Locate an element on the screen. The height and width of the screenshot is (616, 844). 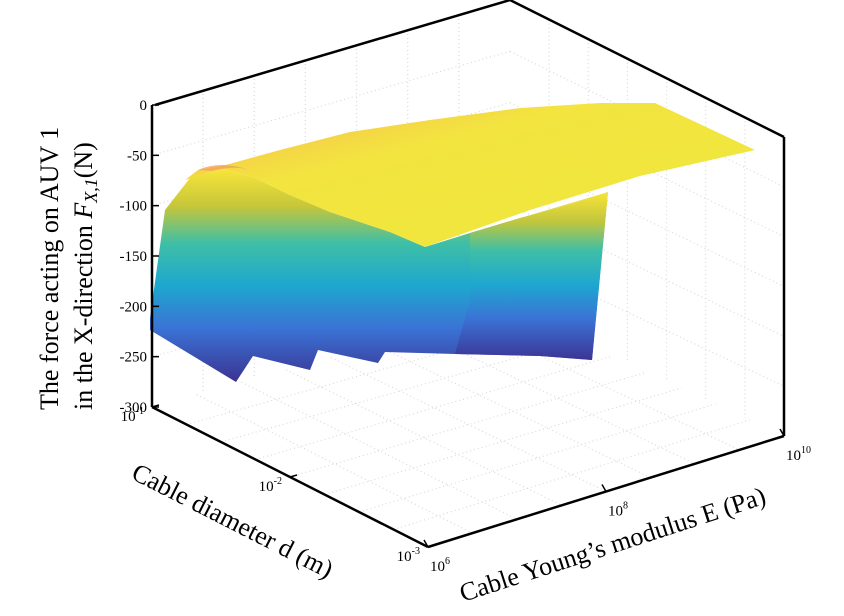
x-tick-label: 10⁻² is located at coordinates (270, 485).